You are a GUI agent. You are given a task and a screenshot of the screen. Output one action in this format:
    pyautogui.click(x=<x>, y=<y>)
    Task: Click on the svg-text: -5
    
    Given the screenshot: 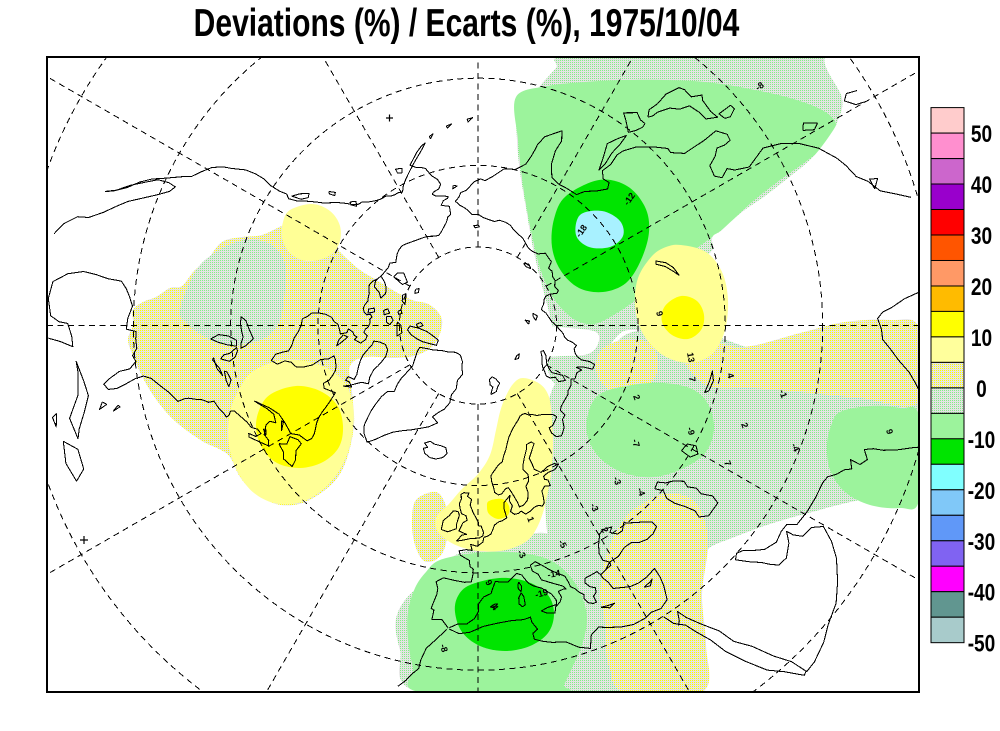 What is the action you would take?
    pyautogui.click(x=562, y=544)
    